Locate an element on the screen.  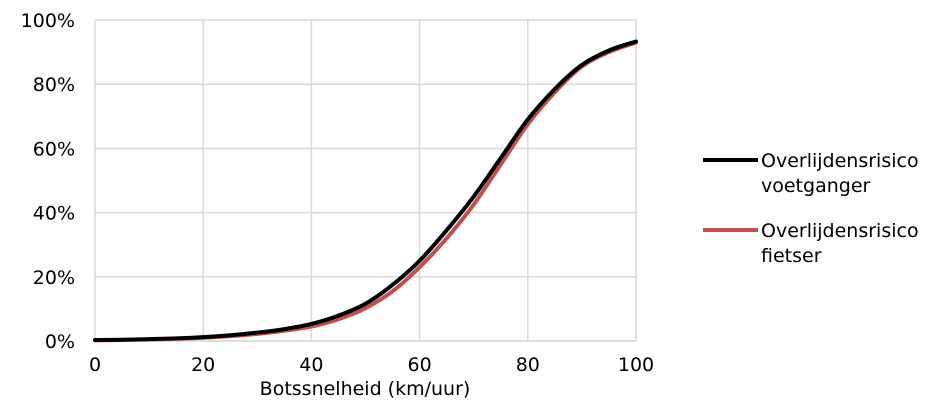
x-tick-label: 40 is located at coordinates (311, 365).